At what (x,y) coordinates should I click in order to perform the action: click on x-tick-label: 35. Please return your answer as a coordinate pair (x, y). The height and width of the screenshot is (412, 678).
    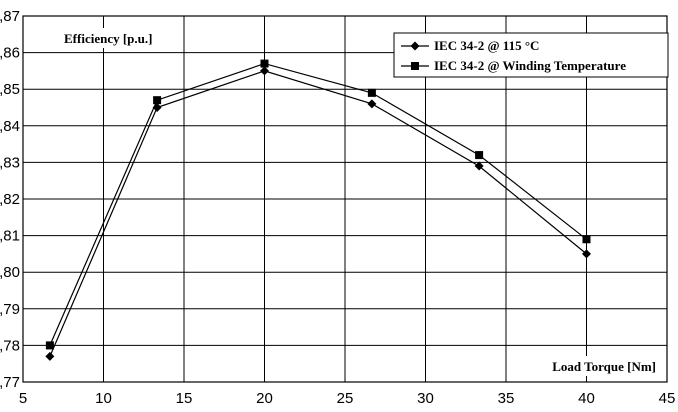
    Looking at the image, I should click on (506, 398).